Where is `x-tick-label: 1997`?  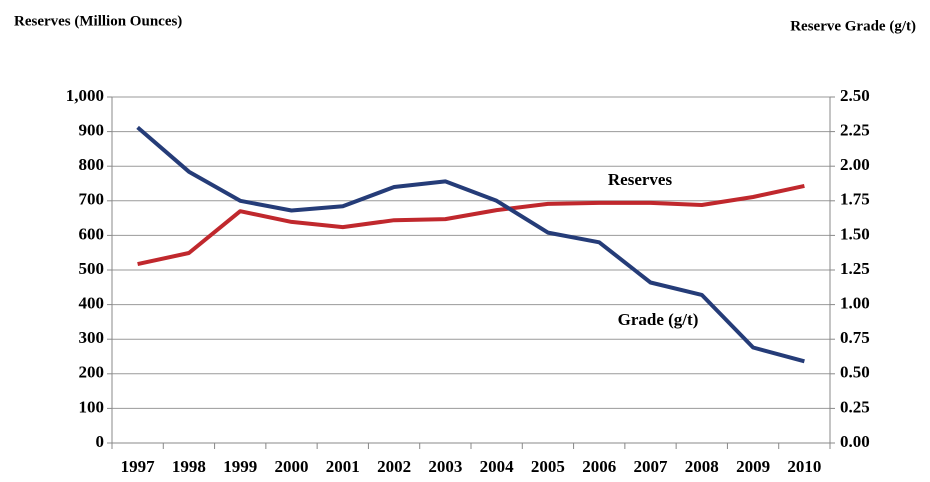 x-tick-label: 1997 is located at coordinates (138, 466).